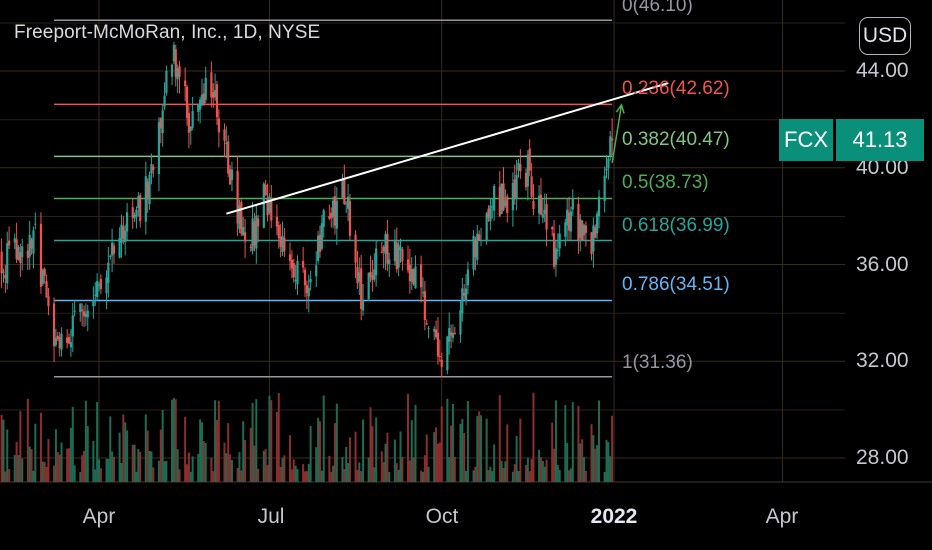  I want to click on fib-level-label: 1(31.36), so click(657, 362).